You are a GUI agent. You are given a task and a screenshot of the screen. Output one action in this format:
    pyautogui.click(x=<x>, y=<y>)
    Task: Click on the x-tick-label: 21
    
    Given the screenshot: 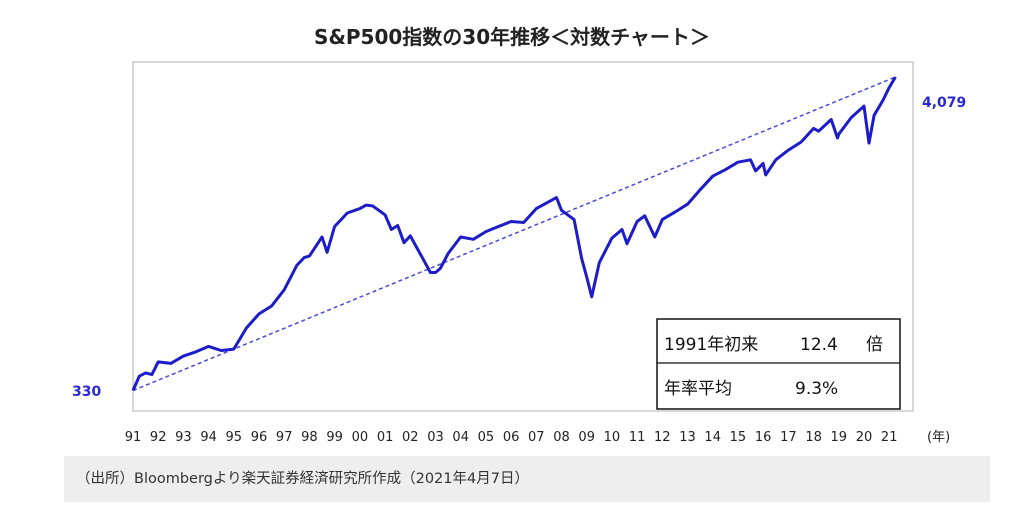 What is the action you would take?
    pyautogui.click(x=889, y=437)
    